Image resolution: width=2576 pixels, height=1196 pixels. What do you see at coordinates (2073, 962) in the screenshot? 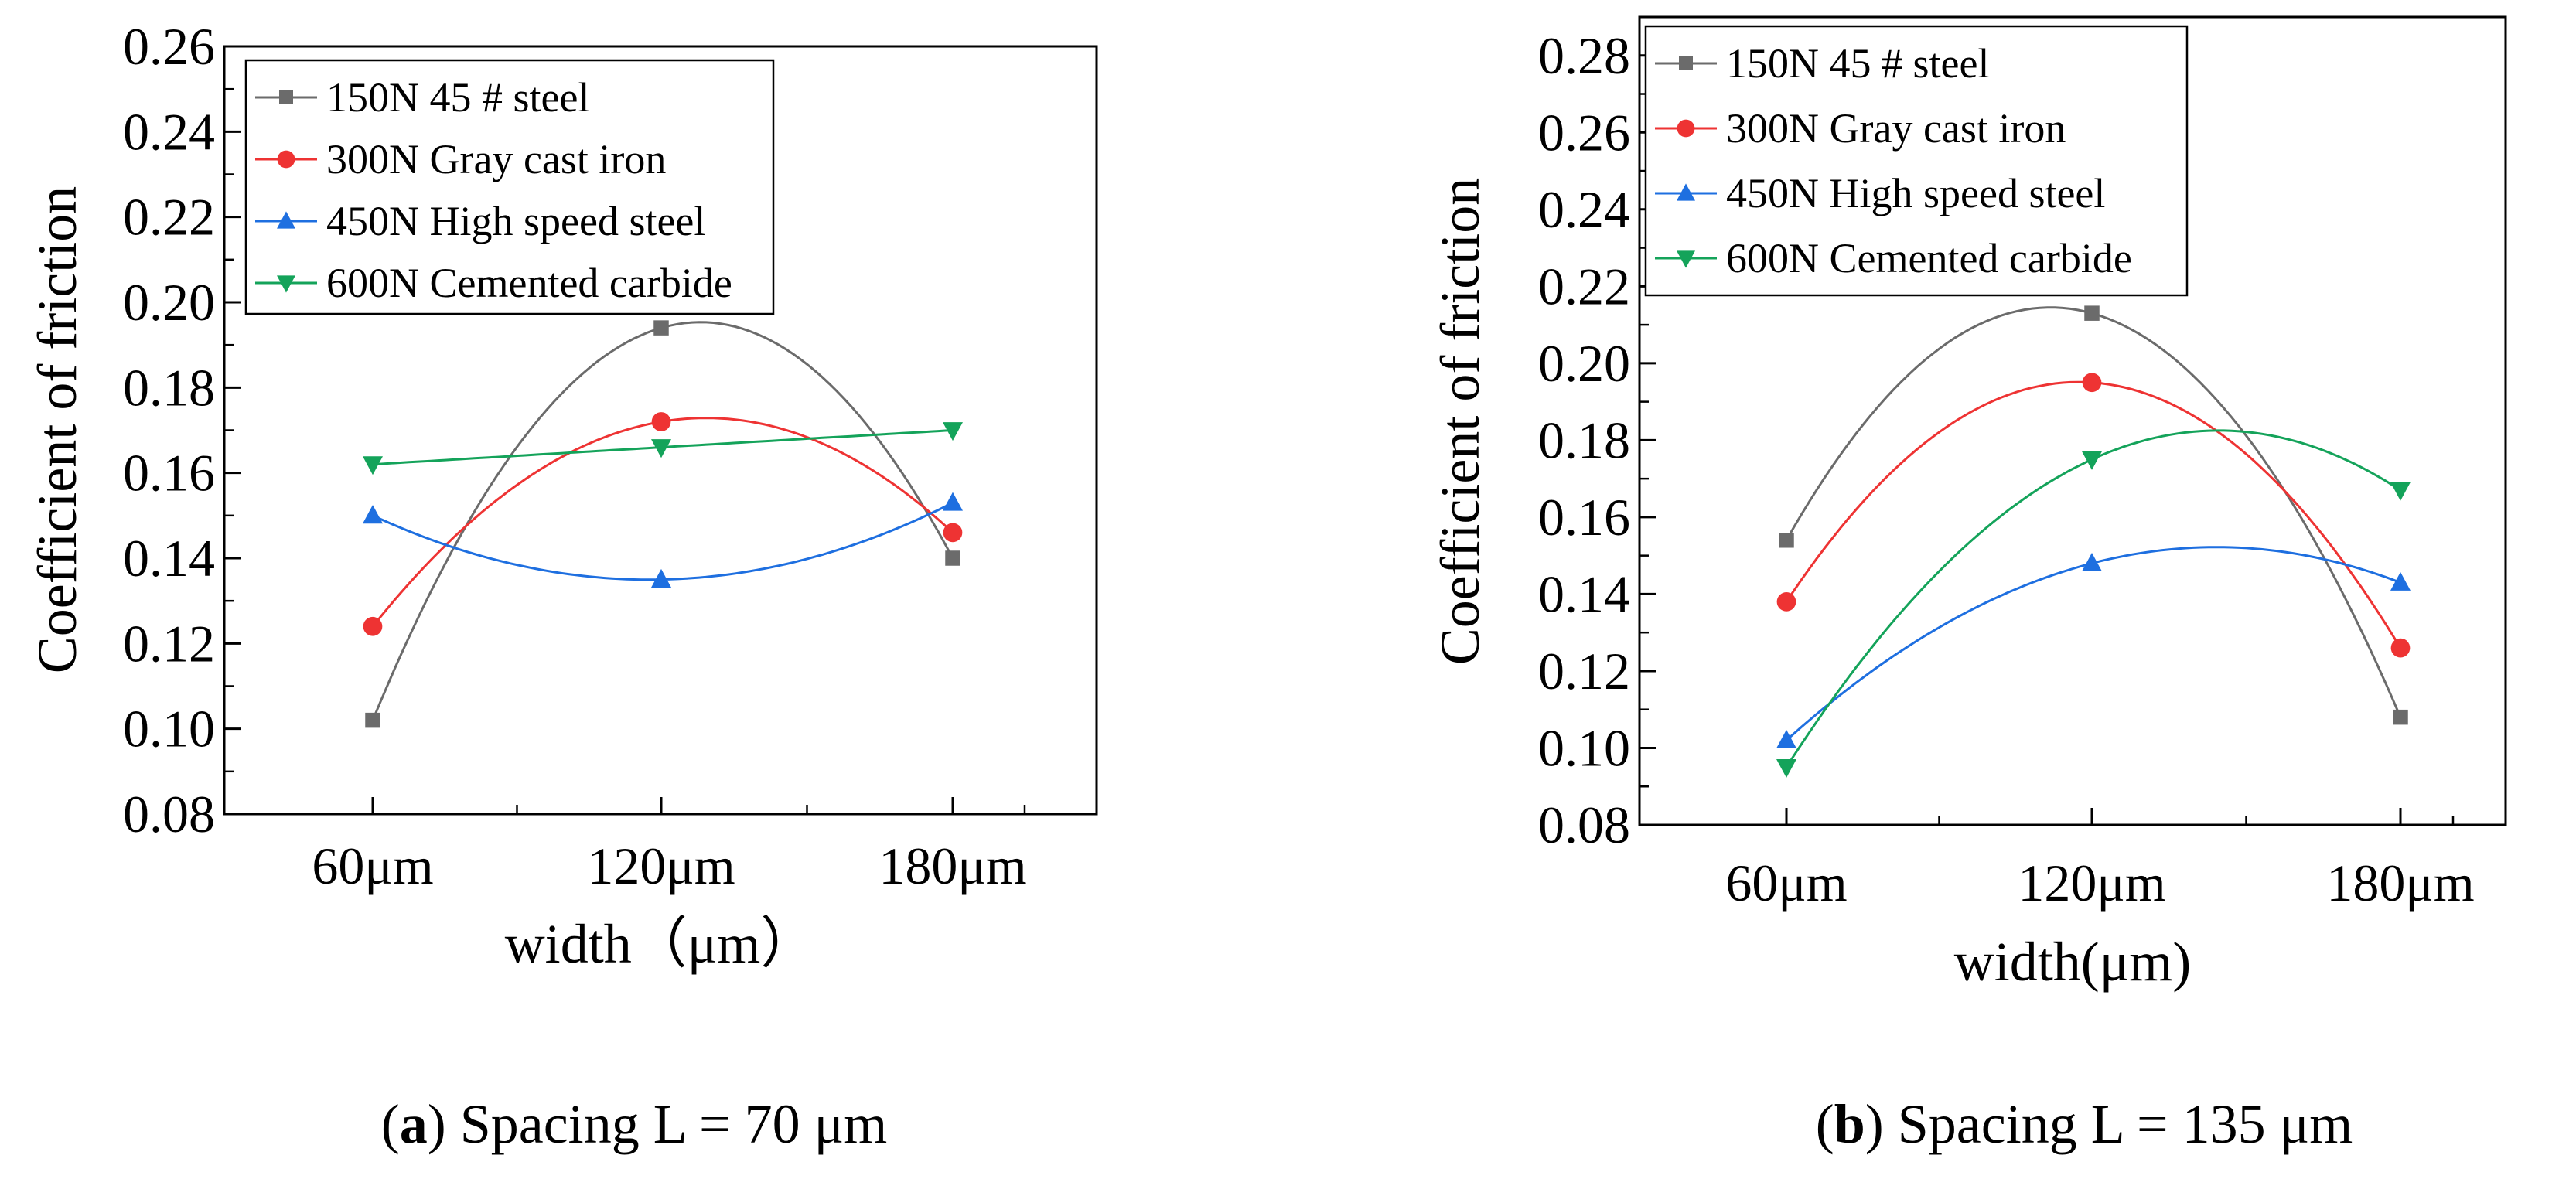
I see `x-axis-title: width(μm)` at bounding box center [2073, 962].